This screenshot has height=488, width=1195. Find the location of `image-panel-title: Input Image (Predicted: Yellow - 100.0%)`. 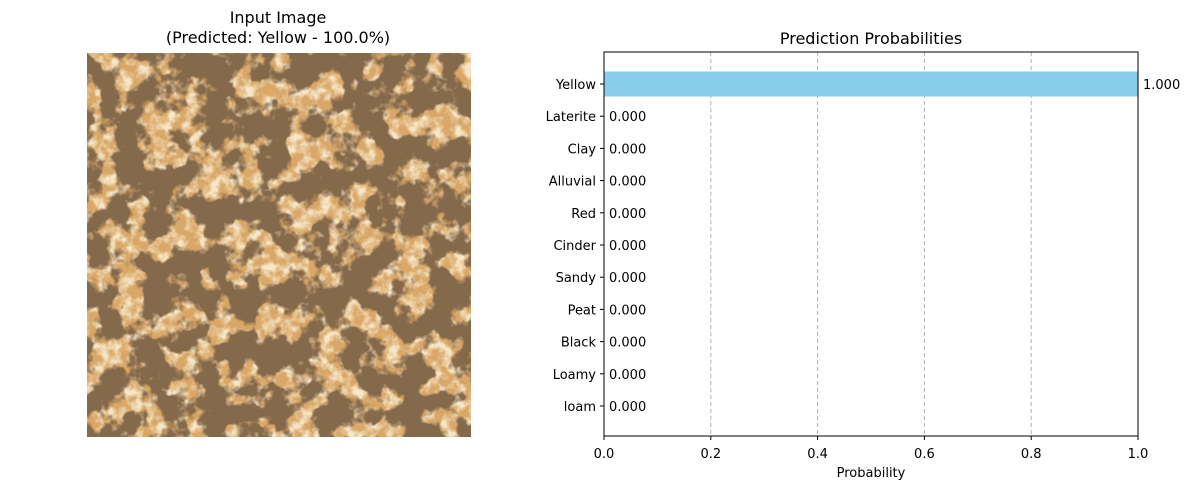

image-panel-title: Input Image (Predicted: Yellow - 100.0%) is located at coordinates (278, 28).